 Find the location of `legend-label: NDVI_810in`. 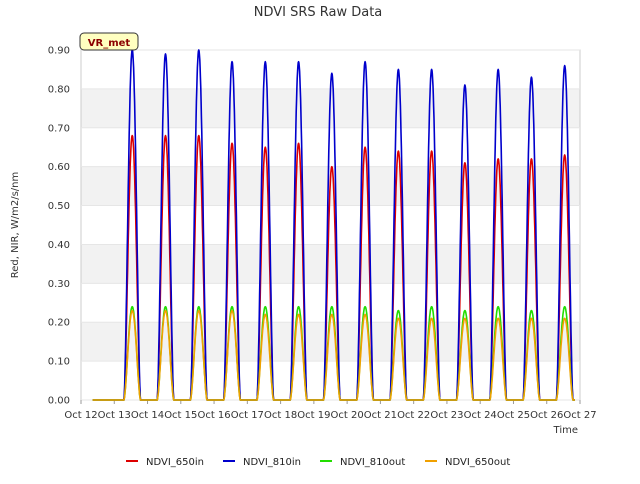

legend-label: NDVI_810in is located at coordinates (272, 462).